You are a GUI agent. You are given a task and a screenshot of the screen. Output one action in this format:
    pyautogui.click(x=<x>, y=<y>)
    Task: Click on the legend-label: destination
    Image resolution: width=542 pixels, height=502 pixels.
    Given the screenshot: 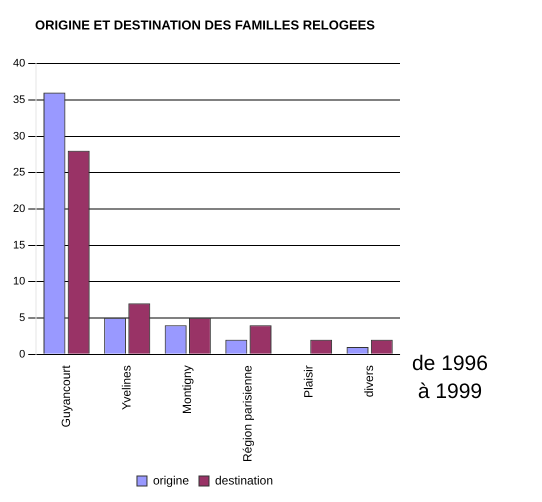 What is the action you would take?
    pyautogui.click(x=244, y=480)
    